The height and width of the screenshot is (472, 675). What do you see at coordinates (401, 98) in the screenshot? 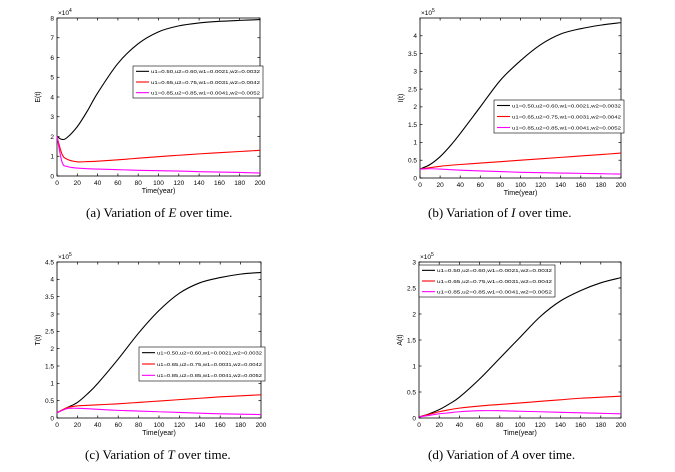
I see `y-axis-label: I(t)` at bounding box center [401, 98].